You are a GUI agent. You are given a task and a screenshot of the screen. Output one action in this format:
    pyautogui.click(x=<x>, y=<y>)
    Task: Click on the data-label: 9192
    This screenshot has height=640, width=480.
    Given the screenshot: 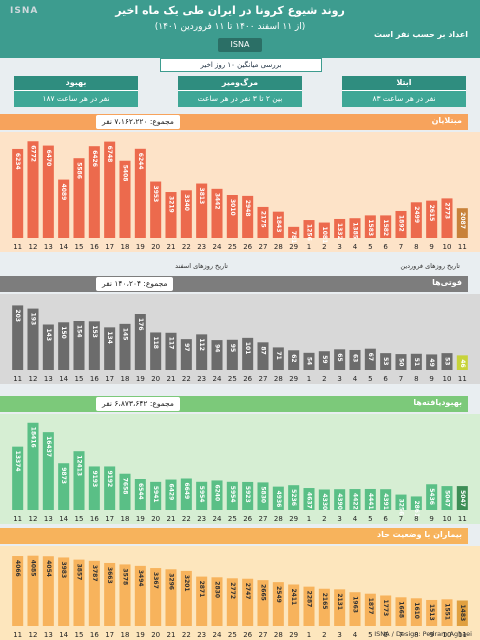 What is the action you would take?
    pyautogui.click(x=109, y=478)
    